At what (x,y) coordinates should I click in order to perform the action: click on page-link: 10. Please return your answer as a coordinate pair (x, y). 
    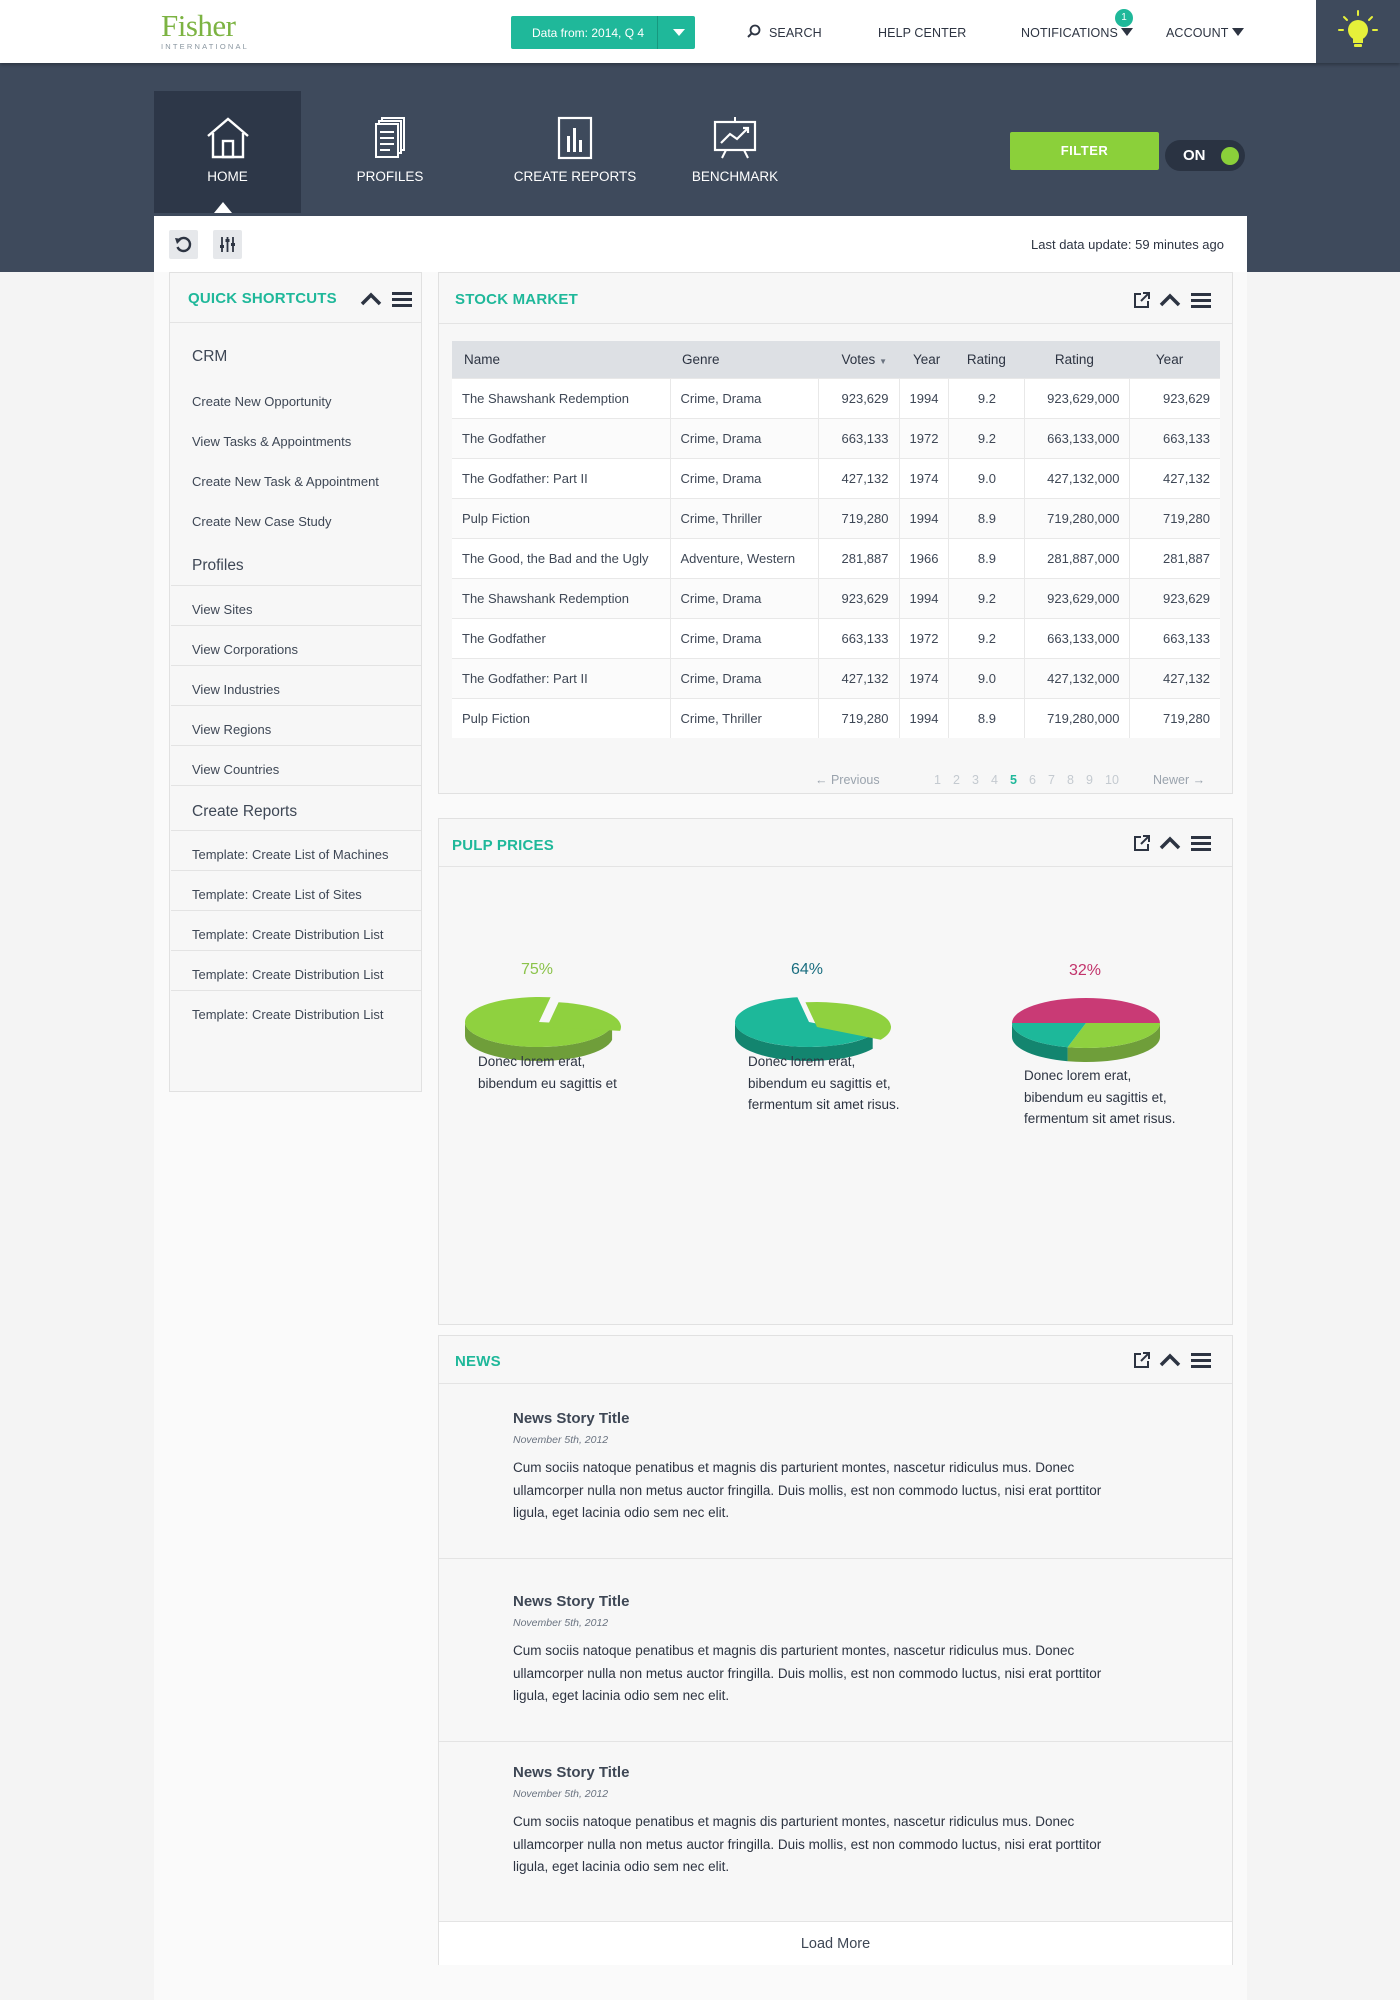
    Looking at the image, I should click on (1112, 780).